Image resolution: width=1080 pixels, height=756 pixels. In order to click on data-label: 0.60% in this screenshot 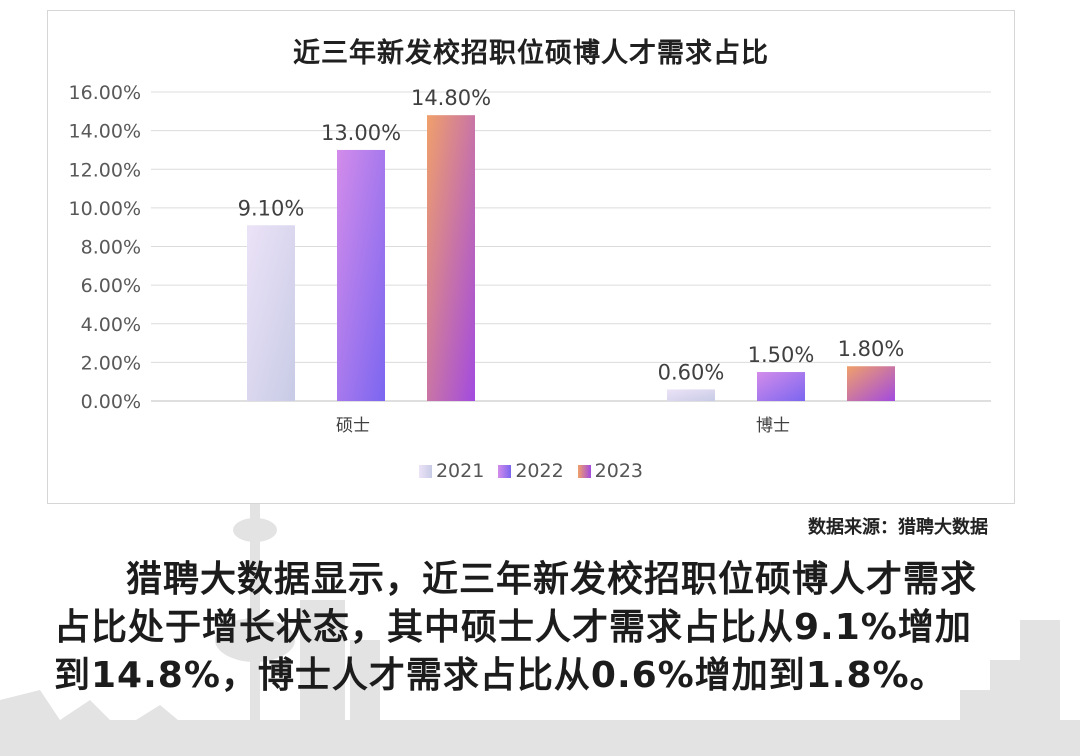, I will do `click(691, 372)`.